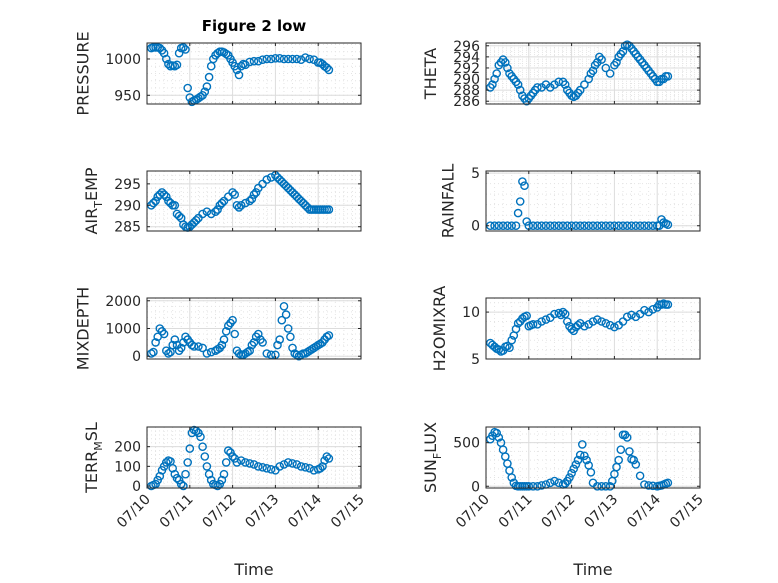 The width and height of the screenshot is (778, 583). Describe the element at coordinates (447, 201) in the screenshot. I see `y-axis-label: RAINFALL` at that location.